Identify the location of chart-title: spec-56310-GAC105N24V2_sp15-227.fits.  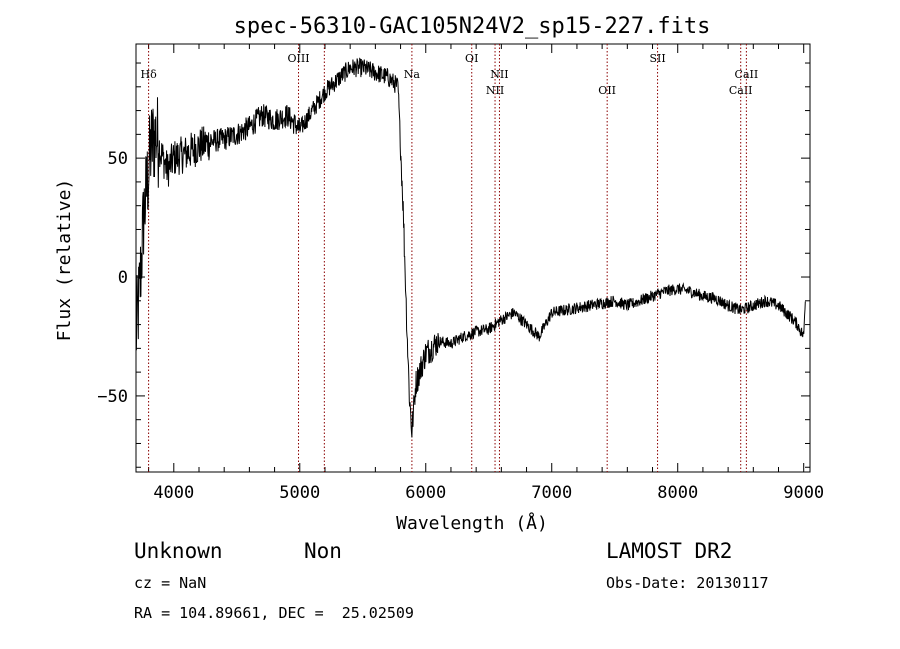
(472, 26).